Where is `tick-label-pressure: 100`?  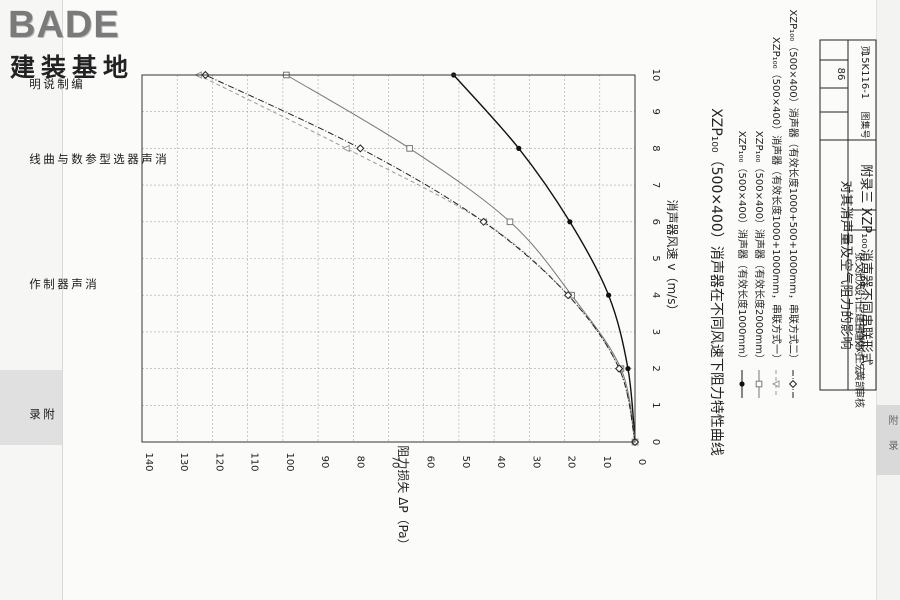 tick-label-pressure: 100 is located at coordinates (289, 461).